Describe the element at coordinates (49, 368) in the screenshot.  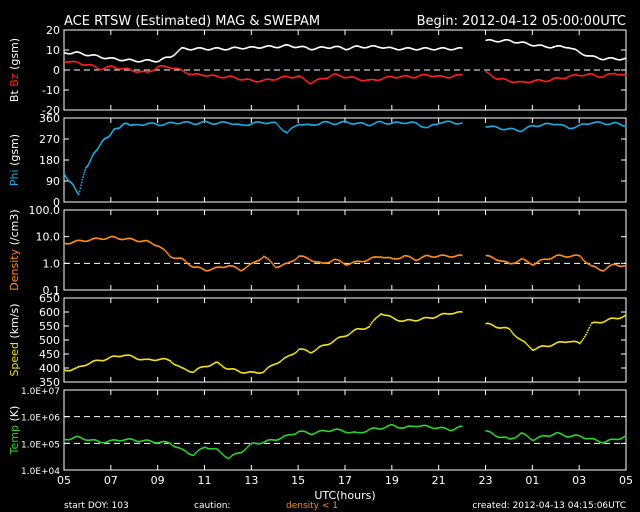
I see `y-tick-label: 400` at that location.